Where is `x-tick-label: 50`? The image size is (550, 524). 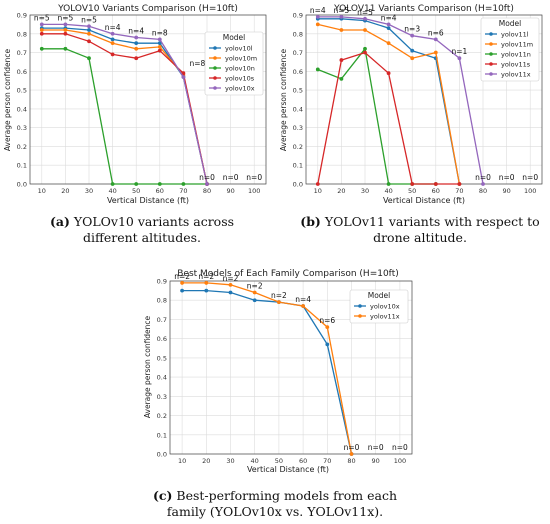 x-tick-label: 50 is located at coordinates (279, 461).